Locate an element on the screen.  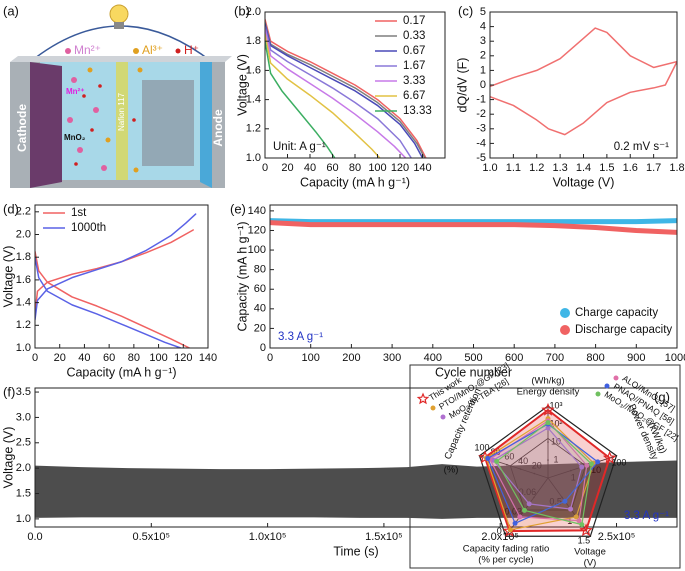
y-tick-label: 2.2 is located at coordinates (23, 212).